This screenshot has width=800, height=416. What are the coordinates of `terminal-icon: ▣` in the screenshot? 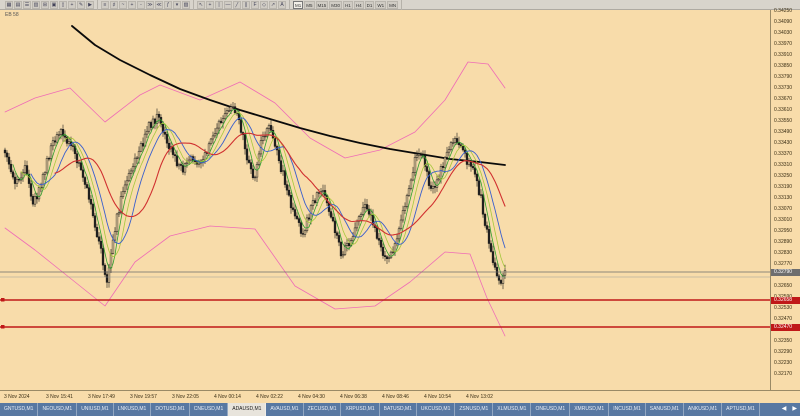 It's located at (54, 4).